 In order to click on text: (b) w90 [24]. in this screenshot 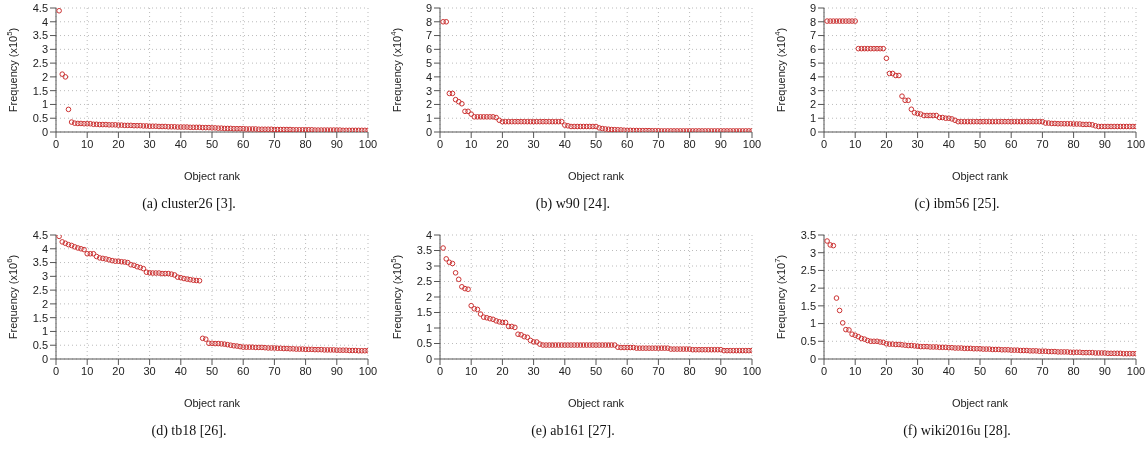, I will do `click(573, 204)`.